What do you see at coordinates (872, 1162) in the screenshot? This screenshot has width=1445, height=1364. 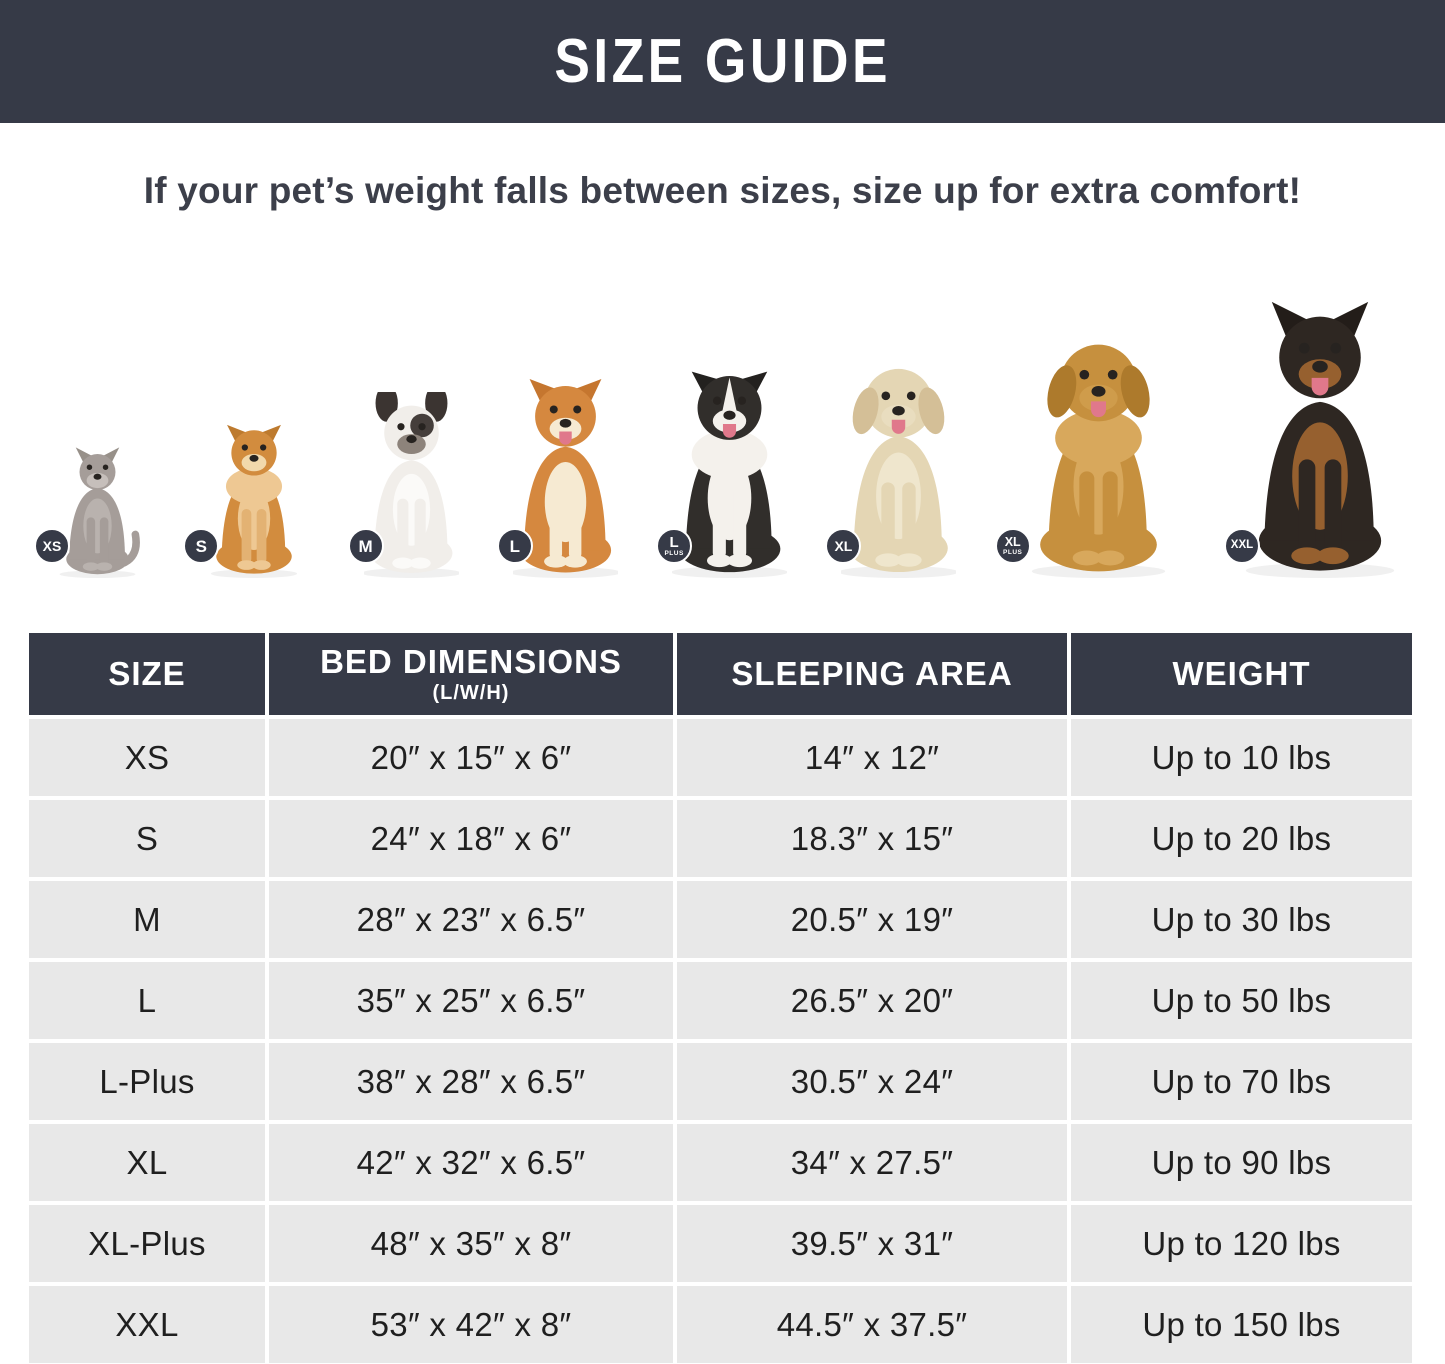 I see `sleeping-area-cell: 34″ x 27.5″` at bounding box center [872, 1162].